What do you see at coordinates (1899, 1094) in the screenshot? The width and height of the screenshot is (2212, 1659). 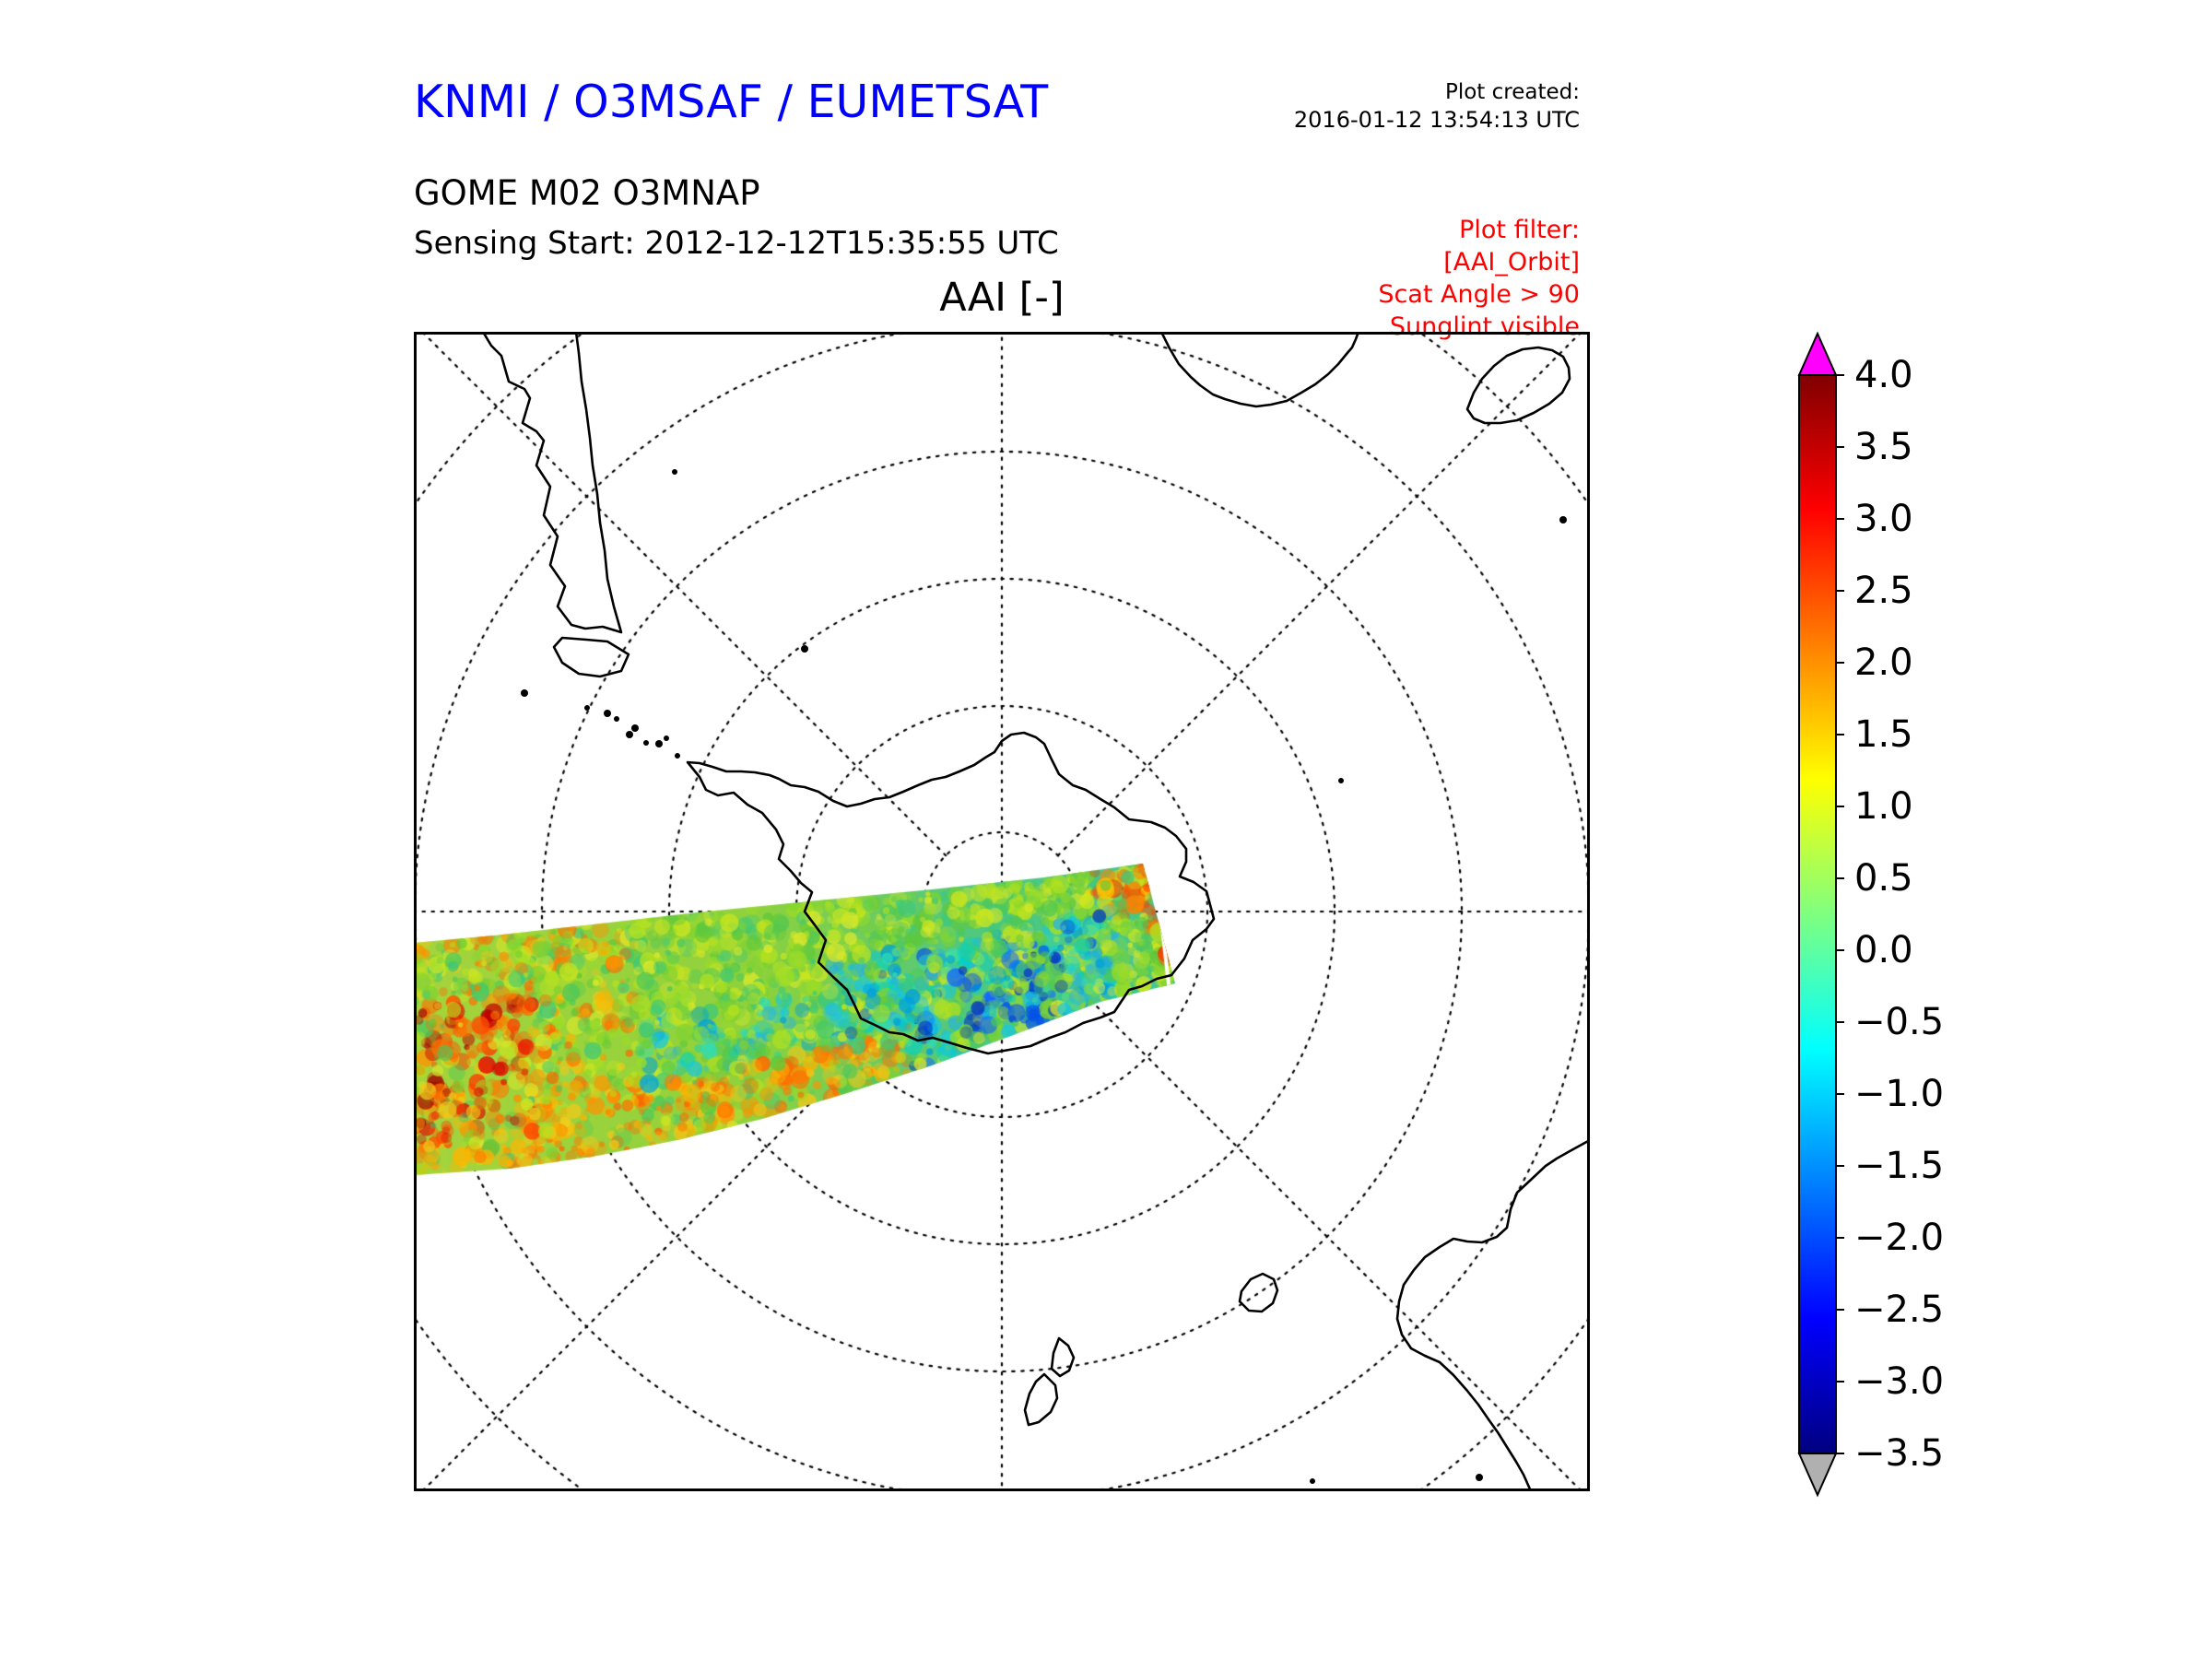 I see `colorbar-tick-label: −1.0` at bounding box center [1899, 1094].